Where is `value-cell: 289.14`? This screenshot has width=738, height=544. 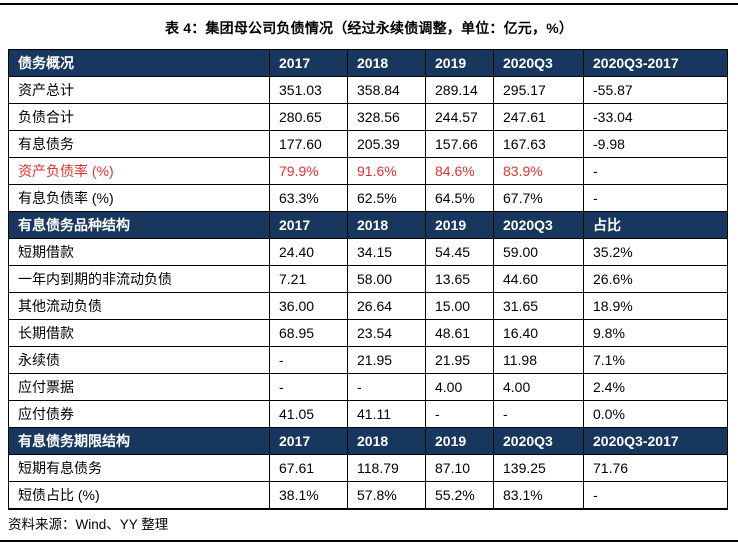
value-cell: 289.14 is located at coordinates (459, 90).